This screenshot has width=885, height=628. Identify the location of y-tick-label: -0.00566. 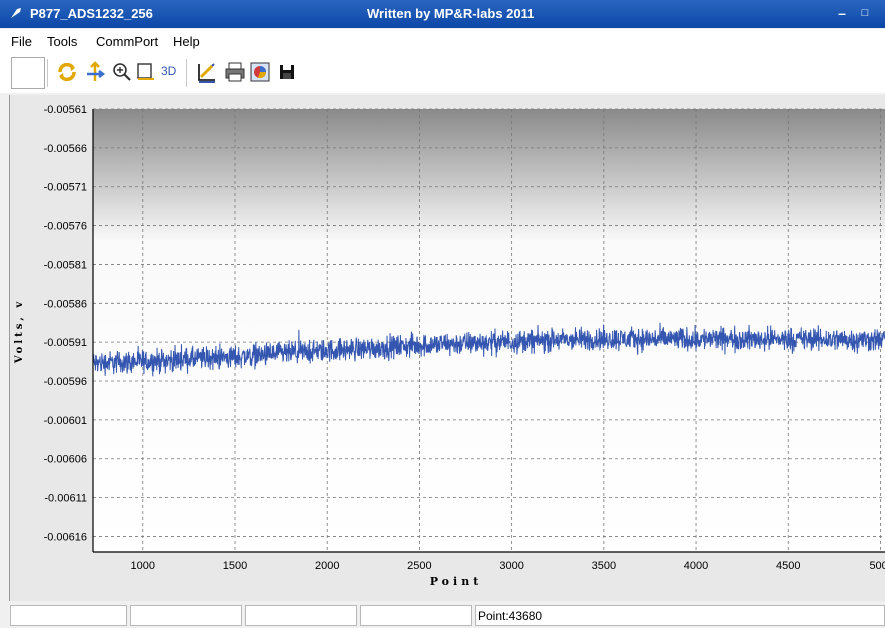
(65, 149).